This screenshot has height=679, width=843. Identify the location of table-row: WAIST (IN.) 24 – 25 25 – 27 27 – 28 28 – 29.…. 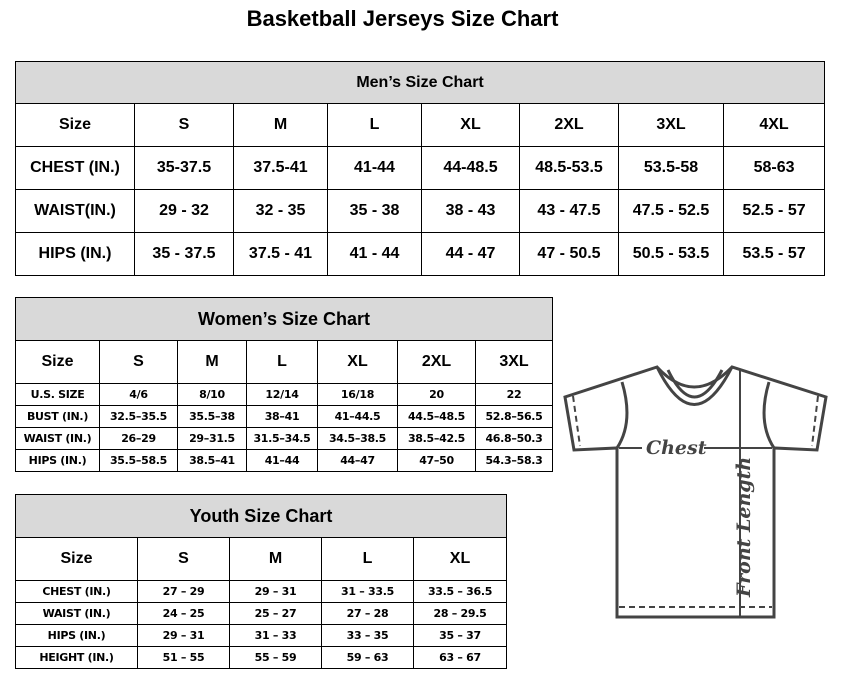
(261, 613).